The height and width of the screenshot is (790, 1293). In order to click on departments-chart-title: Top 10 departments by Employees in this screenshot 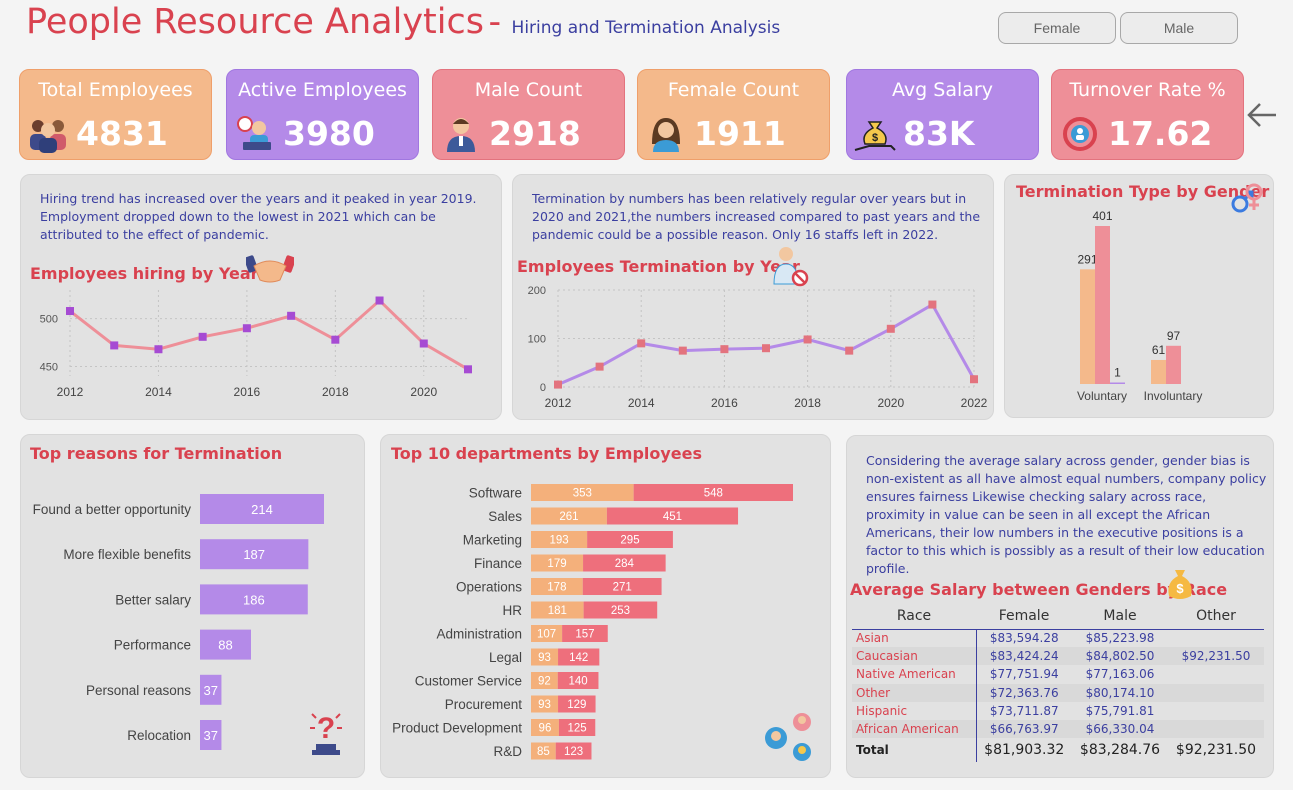, I will do `click(547, 453)`.